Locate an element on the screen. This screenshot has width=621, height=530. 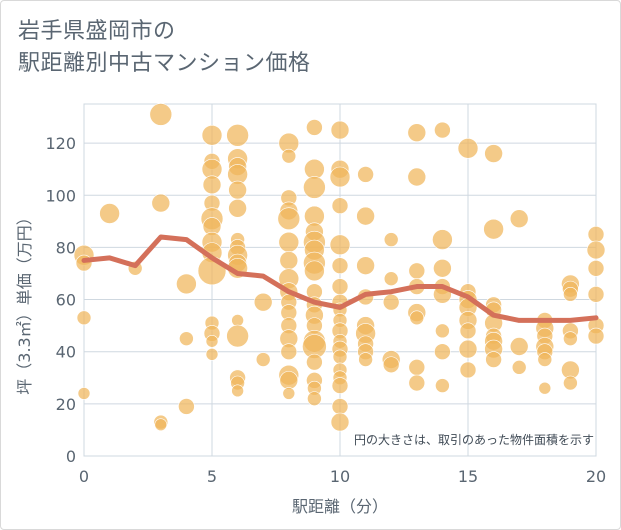
chart-title-line1: 岩手県盛岡市の is located at coordinates (97, 31).